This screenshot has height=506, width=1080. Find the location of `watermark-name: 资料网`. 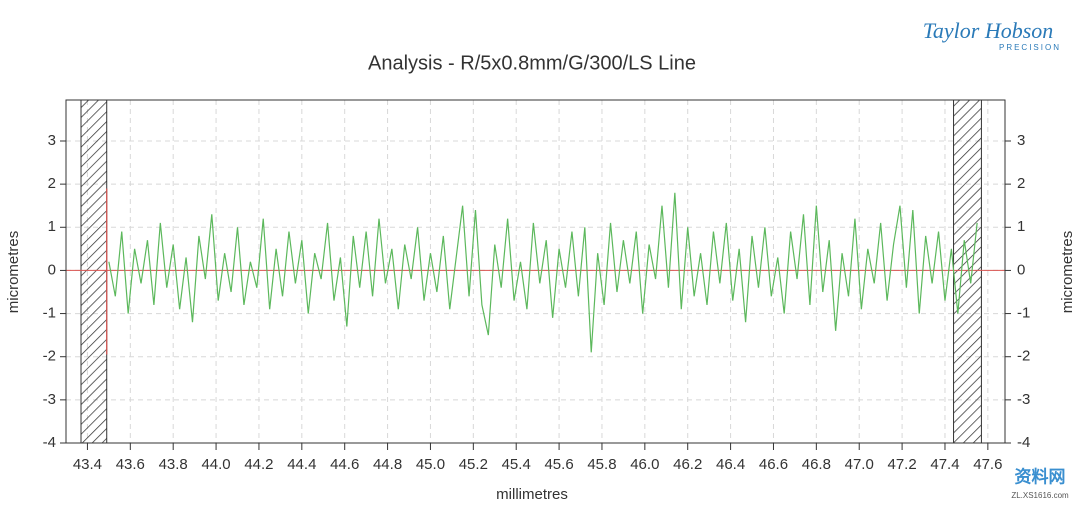

watermark-name: 资料网 is located at coordinates (1040, 476).